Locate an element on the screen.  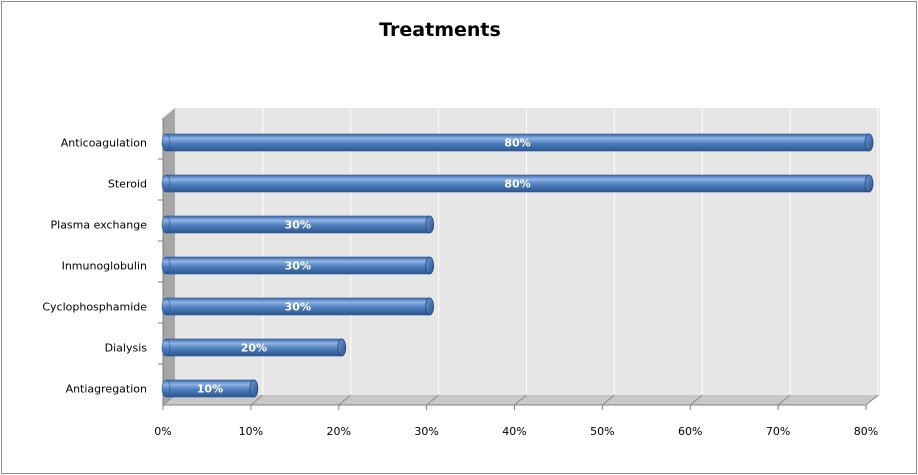
x-tick-label: 40% is located at coordinates (514, 431).